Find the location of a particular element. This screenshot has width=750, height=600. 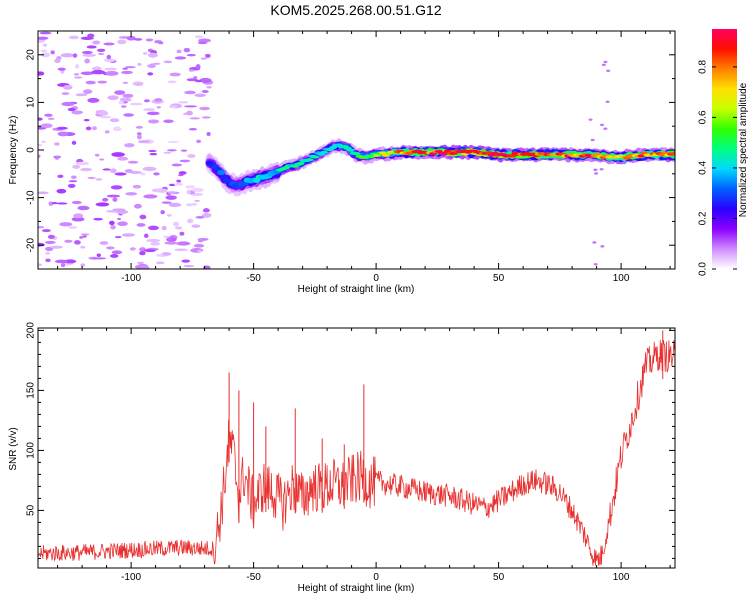

snr-y-tick-label: 50 is located at coordinates (31, 510).